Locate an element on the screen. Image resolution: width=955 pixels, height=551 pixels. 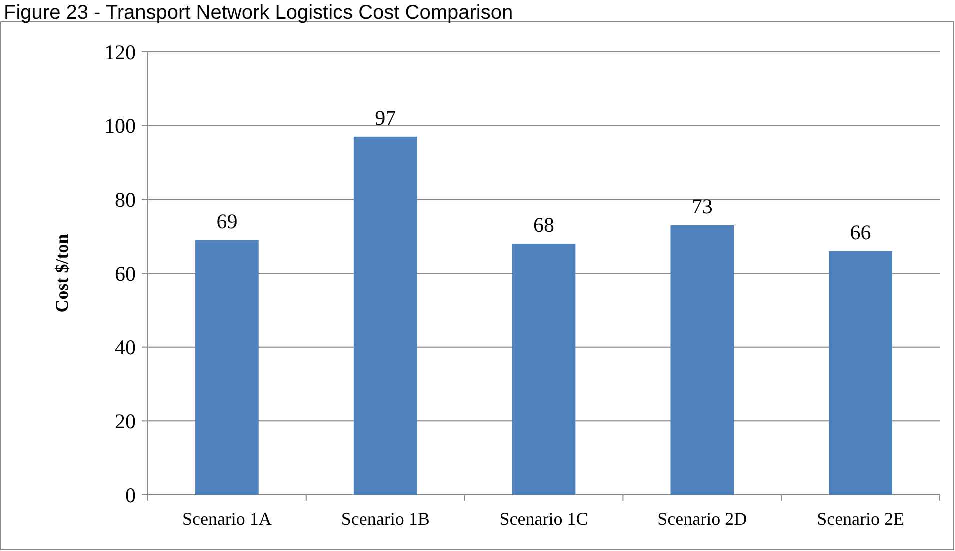
data-label: 69 is located at coordinates (227, 221).